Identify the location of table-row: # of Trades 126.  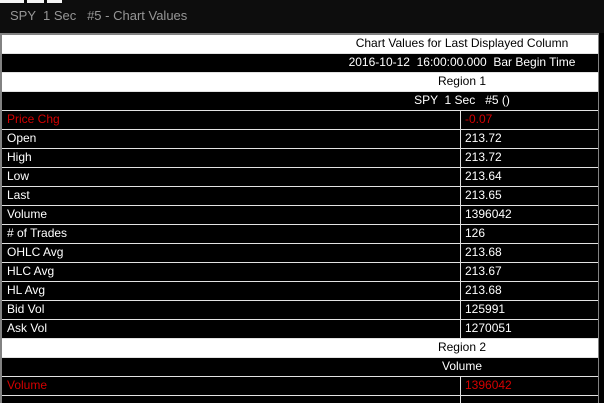
(300, 234).